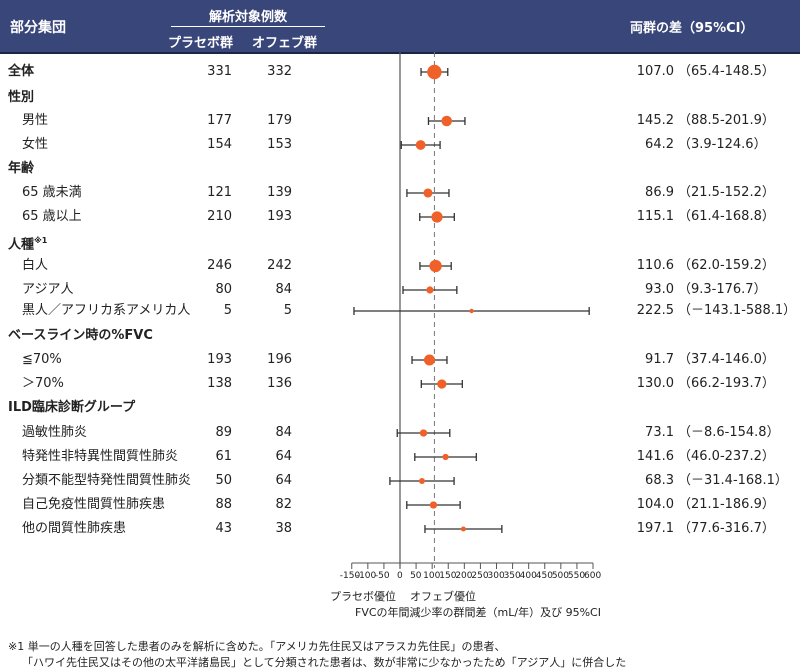 This screenshot has height=670, width=800. Describe the element at coordinates (726, 120) in the screenshot. I see `confidence-interval: （88.5-201.9）` at that location.